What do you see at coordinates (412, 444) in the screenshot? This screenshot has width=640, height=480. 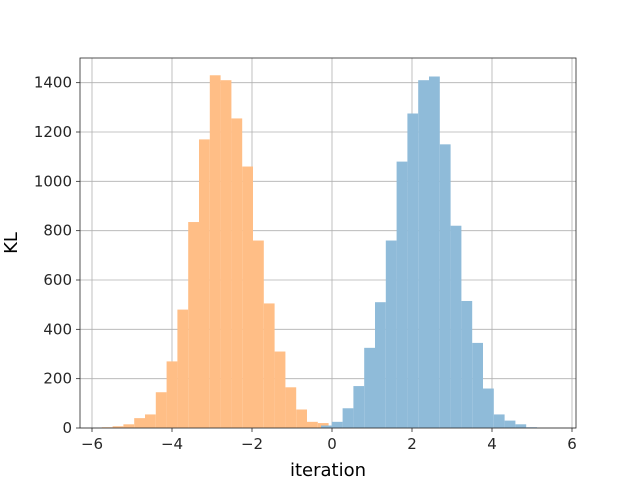 I see `x-tick-label: 2` at bounding box center [412, 444].